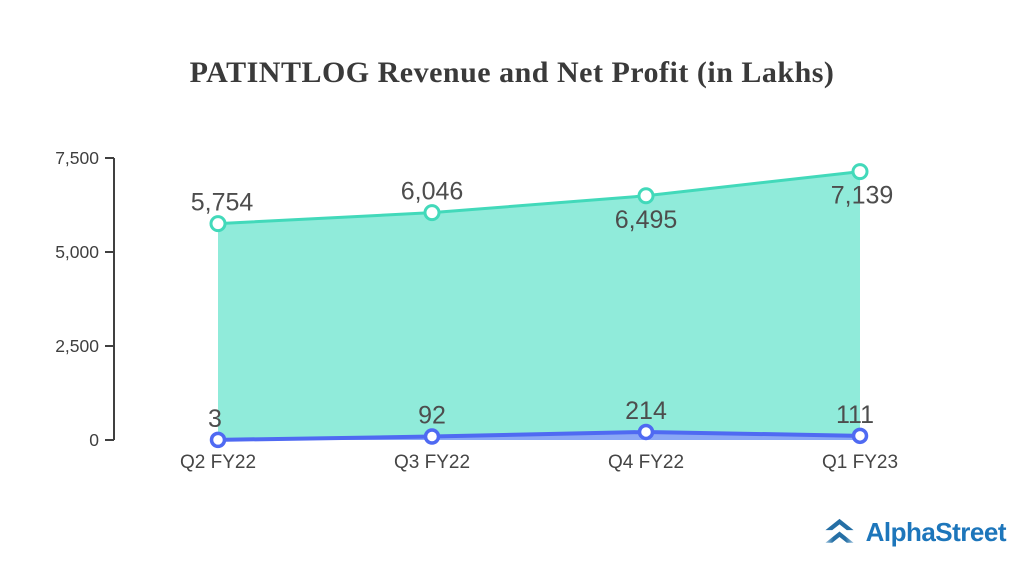  What do you see at coordinates (110, 299) in the screenshot?
I see `y-axis` at bounding box center [110, 299].